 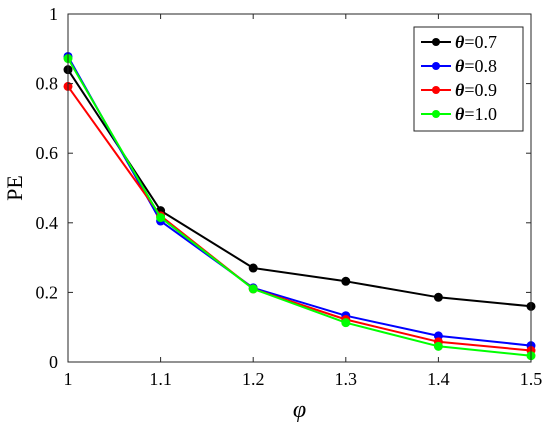 I want to click on x-tick-label: 1.1, so click(x=160, y=379).